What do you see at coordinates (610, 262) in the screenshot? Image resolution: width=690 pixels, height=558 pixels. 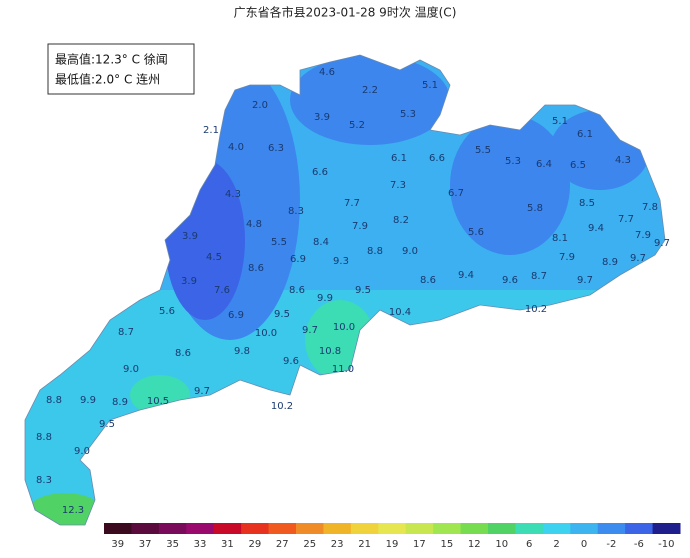 I see `station-value: 8.9` at bounding box center [610, 262].